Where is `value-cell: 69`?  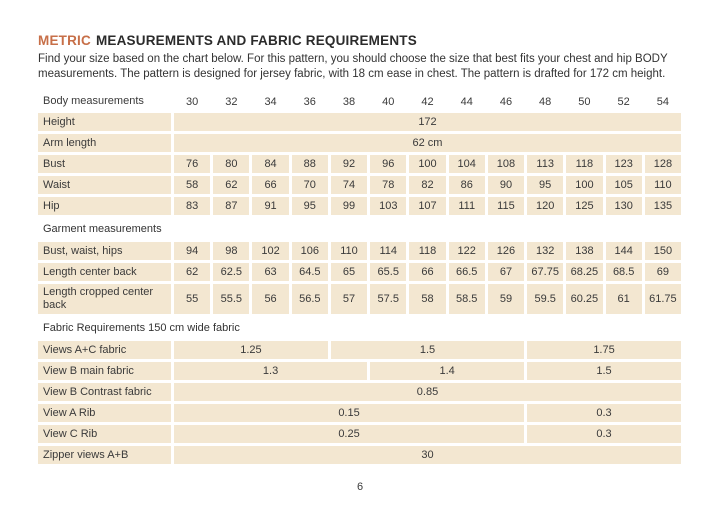 value-cell: 69 is located at coordinates (662, 272).